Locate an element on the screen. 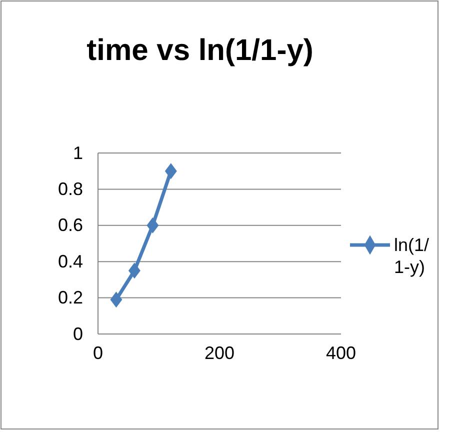 This screenshot has height=432, width=449. y-tick-label: 0 is located at coordinates (77, 334).